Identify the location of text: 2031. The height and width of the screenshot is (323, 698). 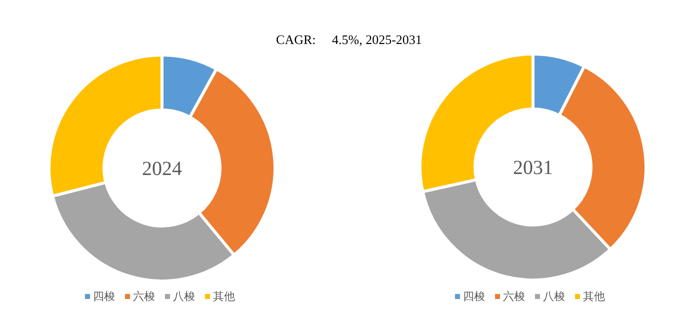
(533, 168).